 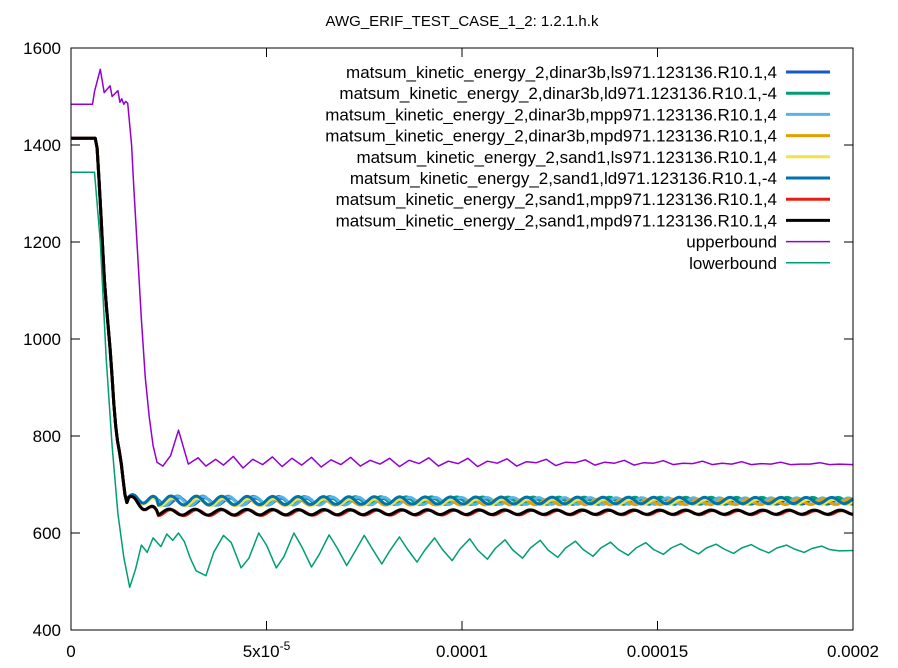 What do you see at coordinates (657, 651) in the screenshot?
I see `x-tick-label: 0.00015` at bounding box center [657, 651].